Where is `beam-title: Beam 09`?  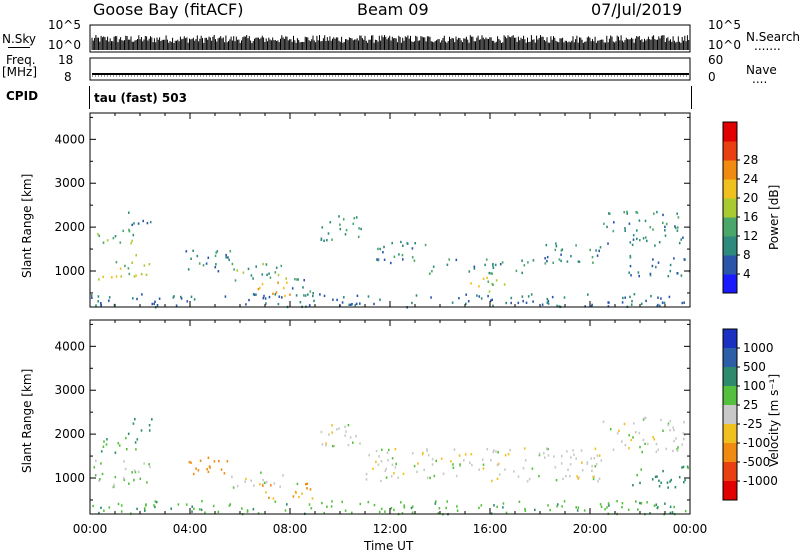
beam-title: Beam 09 is located at coordinates (393, 9).